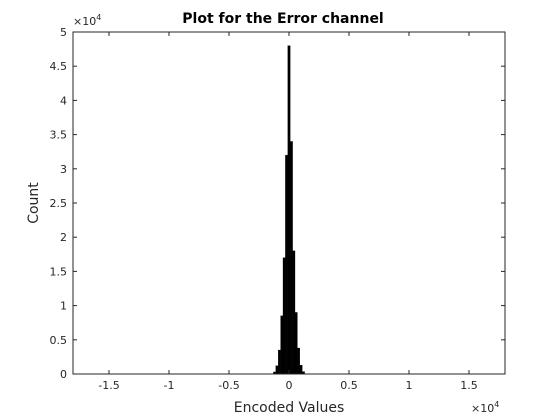 The width and height of the screenshot is (560, 420). I want to click on x-tick-label: -0.5, so click(228, 385).